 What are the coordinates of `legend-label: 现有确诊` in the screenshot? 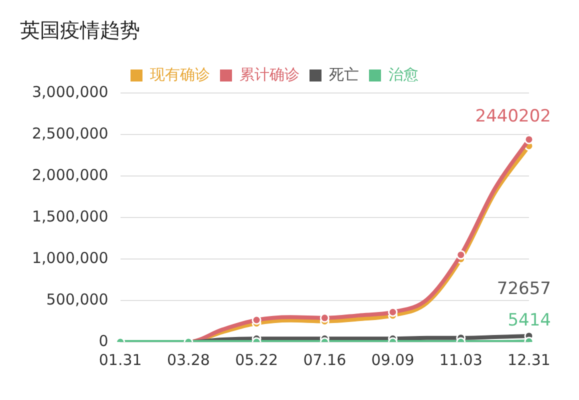 It's located at (180, 74).